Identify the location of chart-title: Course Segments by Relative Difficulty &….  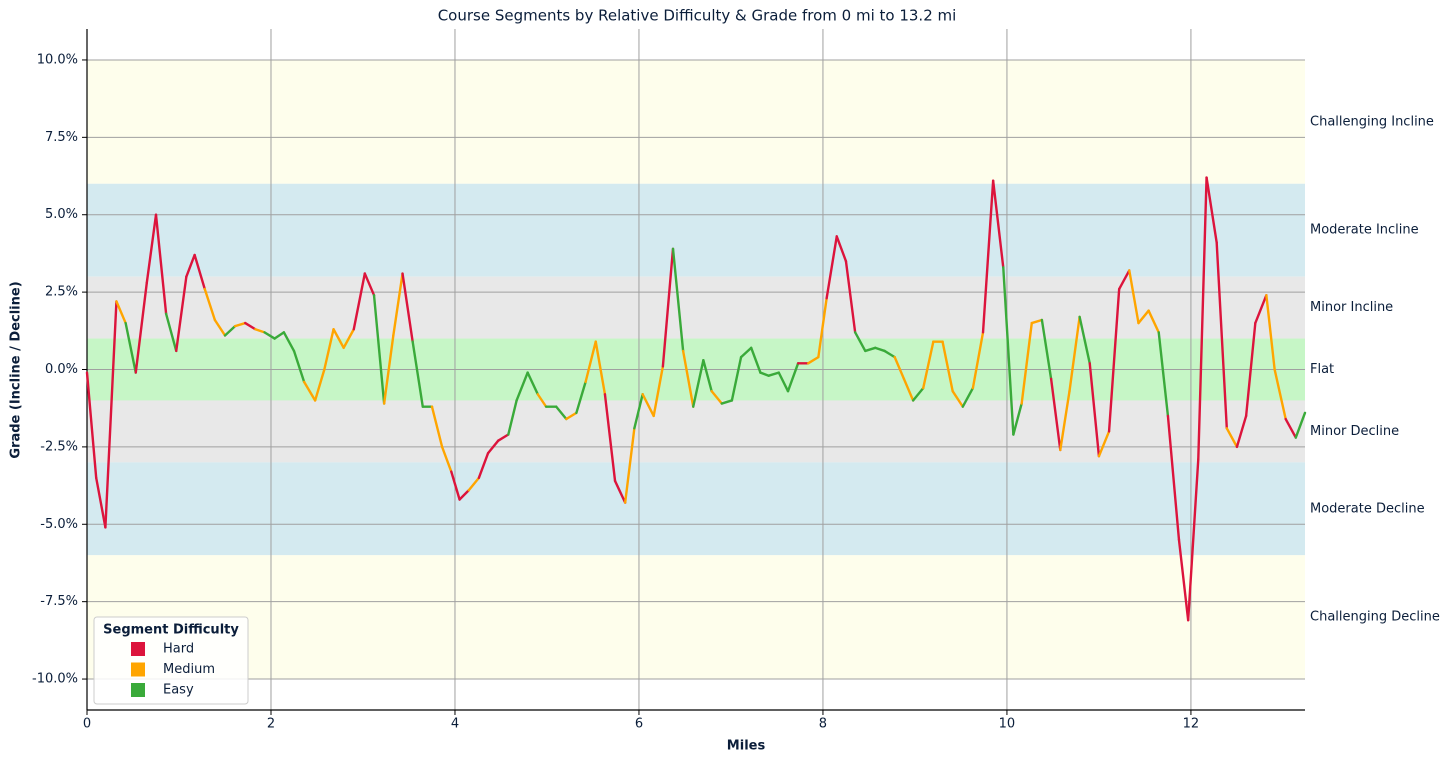
(697, 16).